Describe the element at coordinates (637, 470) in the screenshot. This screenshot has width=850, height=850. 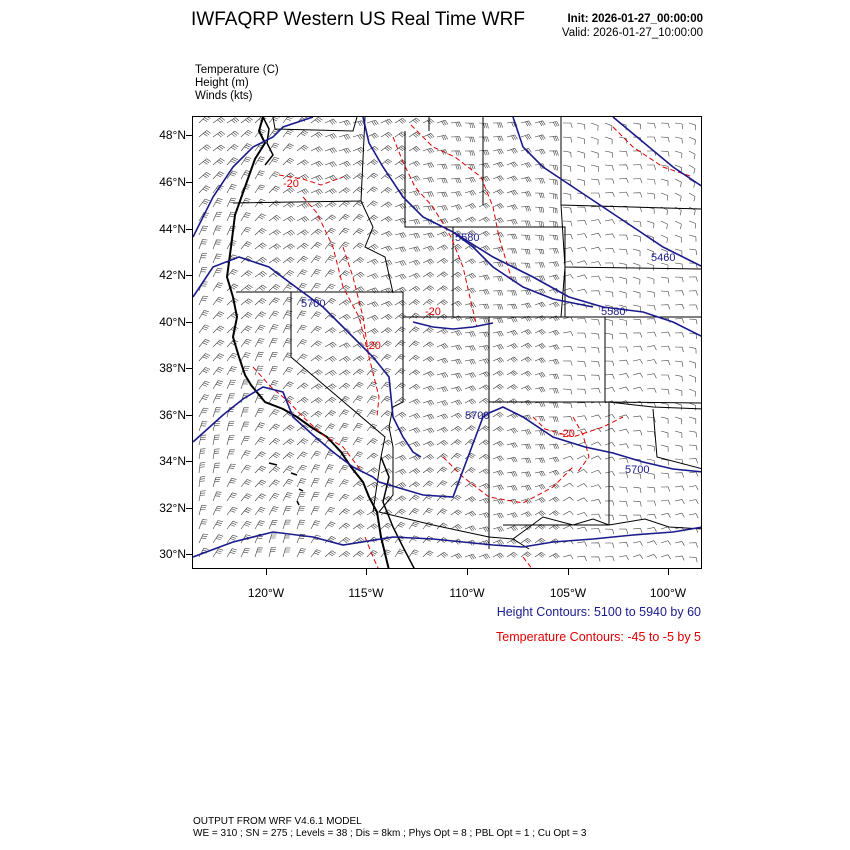
I see `height-label-5700-east: 5700` at that location.